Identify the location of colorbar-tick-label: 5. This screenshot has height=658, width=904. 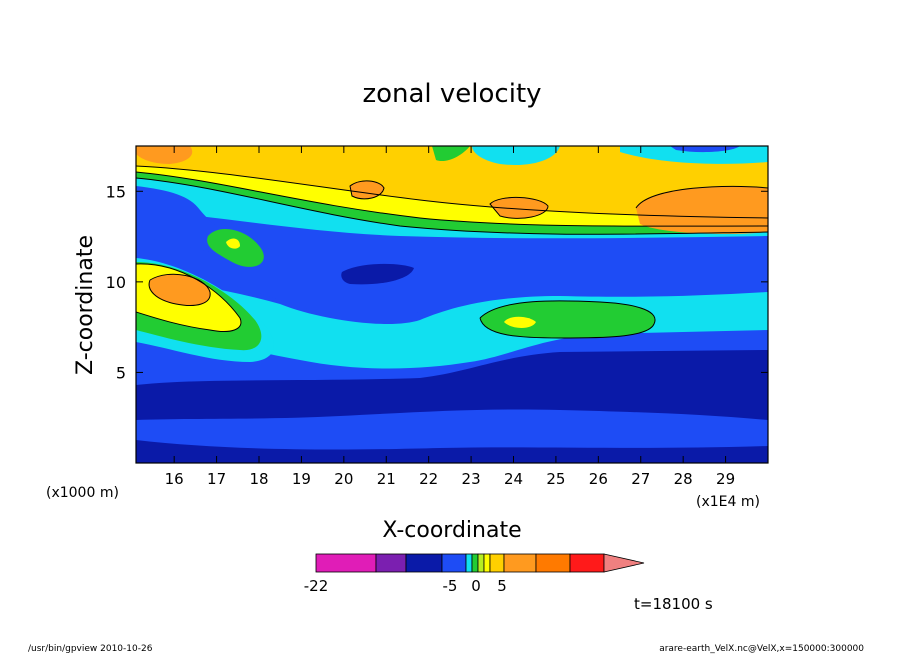
(502, 586).